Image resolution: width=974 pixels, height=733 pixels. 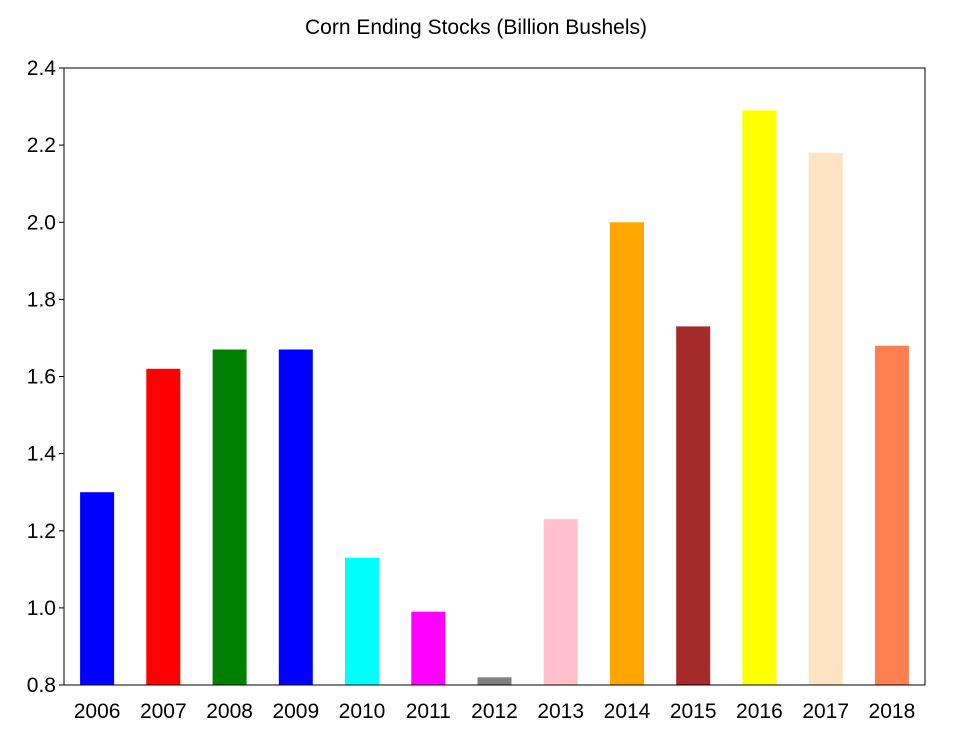 I want to click on y-tick-label: 2.2, so click(x=41, y=145).